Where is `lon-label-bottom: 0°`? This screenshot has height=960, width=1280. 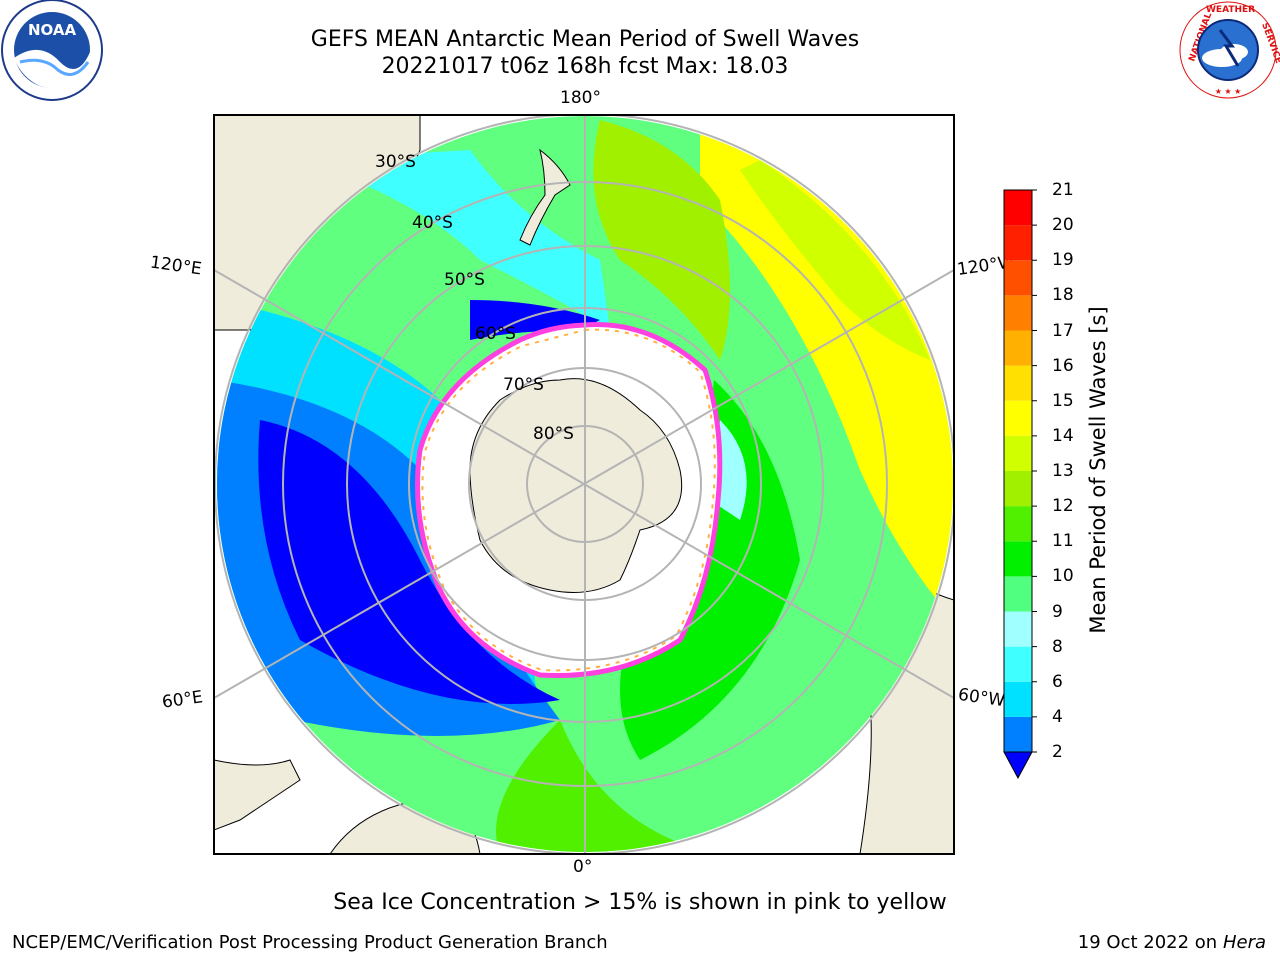 lon-label-bottom: 0° is located at coordinates (583, 867).